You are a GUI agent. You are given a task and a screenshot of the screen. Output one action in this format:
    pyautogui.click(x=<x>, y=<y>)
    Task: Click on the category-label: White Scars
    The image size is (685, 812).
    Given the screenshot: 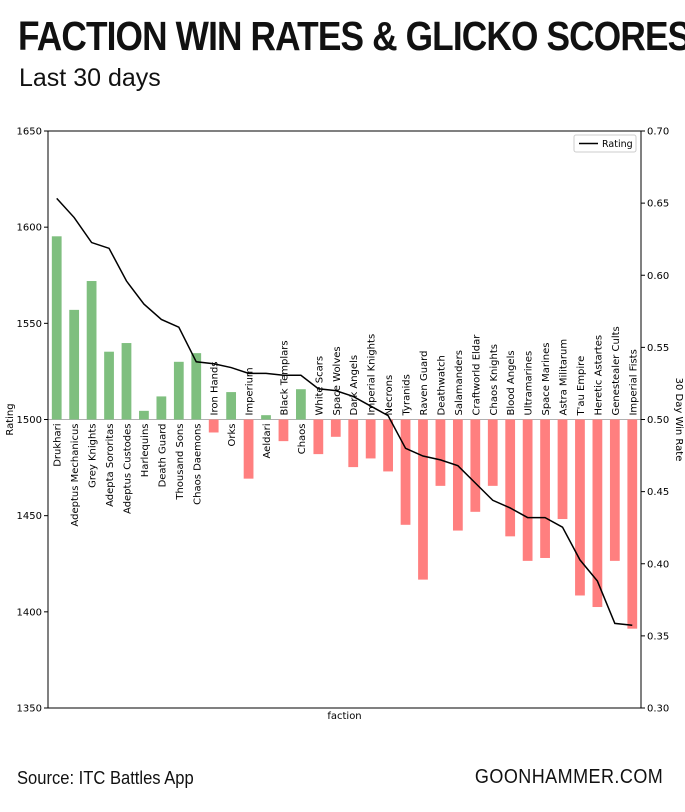 What is the action you would take?
    pyautogui.click(x=319, y=386)
    